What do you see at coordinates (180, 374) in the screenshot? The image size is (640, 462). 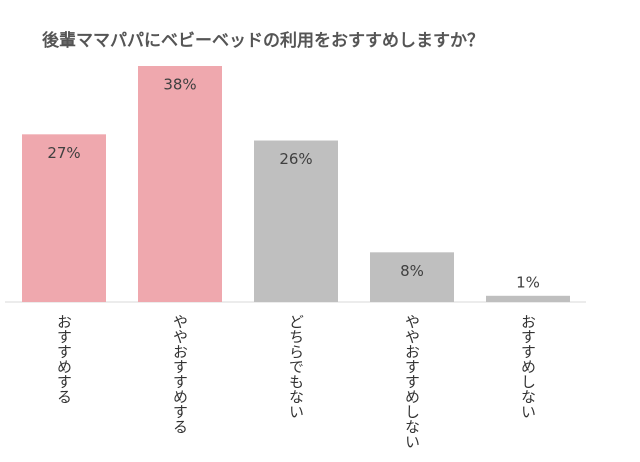 I see `x-tick-label: ややおすすめする` at bounding box center [180, 374].